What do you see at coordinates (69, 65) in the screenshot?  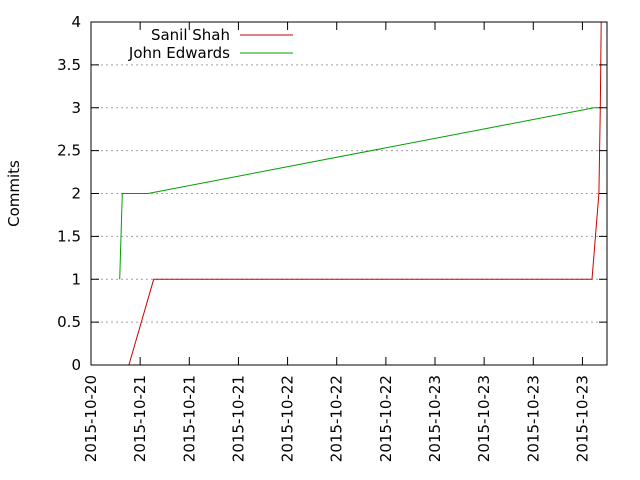 I see `y-tick-label: 3.5` at bounding box center [69, 65].